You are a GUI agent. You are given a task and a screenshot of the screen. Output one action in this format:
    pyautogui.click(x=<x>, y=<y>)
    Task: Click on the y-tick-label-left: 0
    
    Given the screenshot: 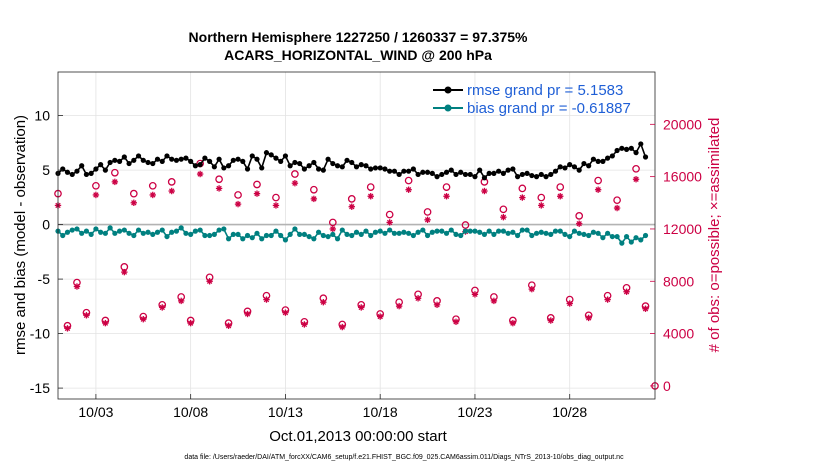 What is the action you would take?
    pyautogui.click(x=46, y=225)
    